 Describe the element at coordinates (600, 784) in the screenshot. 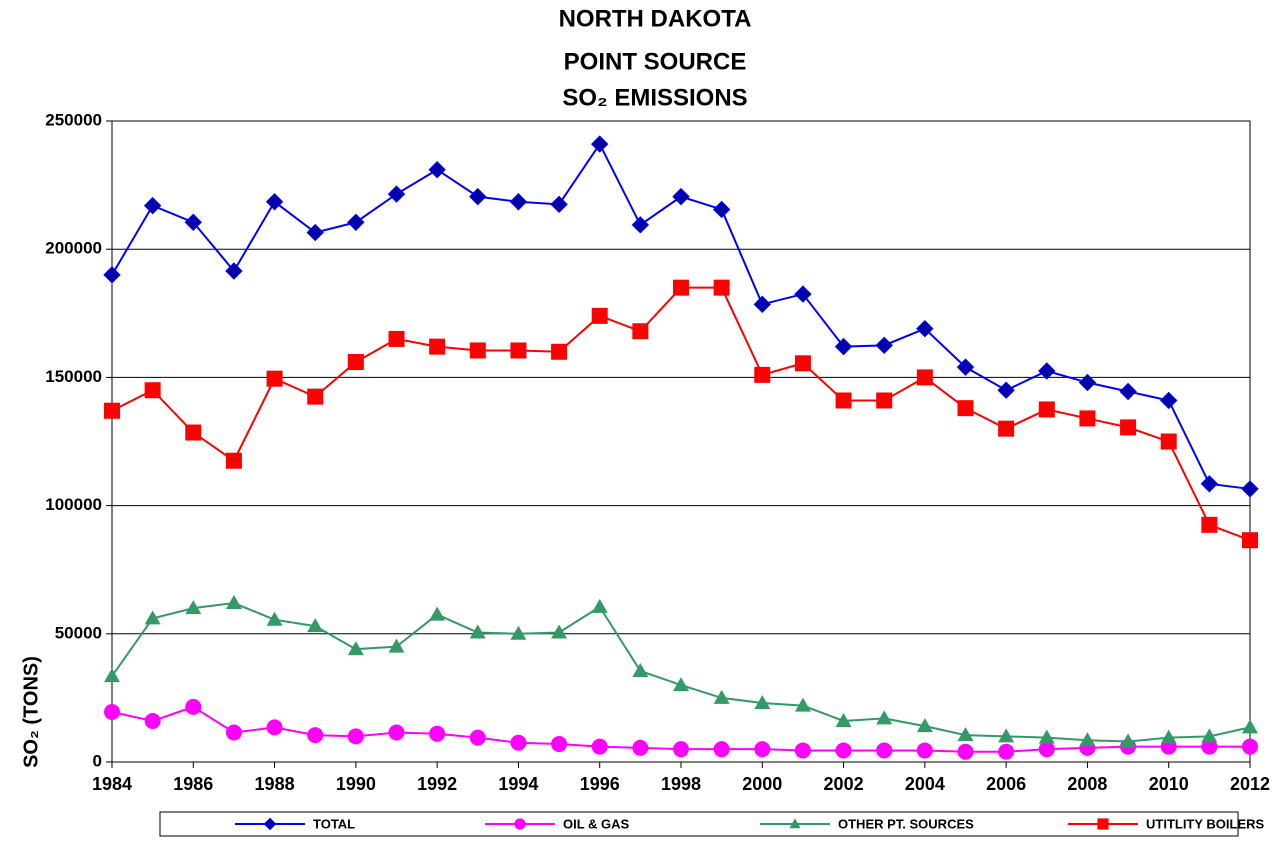

I see `x-tick-label: 1996` at that location.